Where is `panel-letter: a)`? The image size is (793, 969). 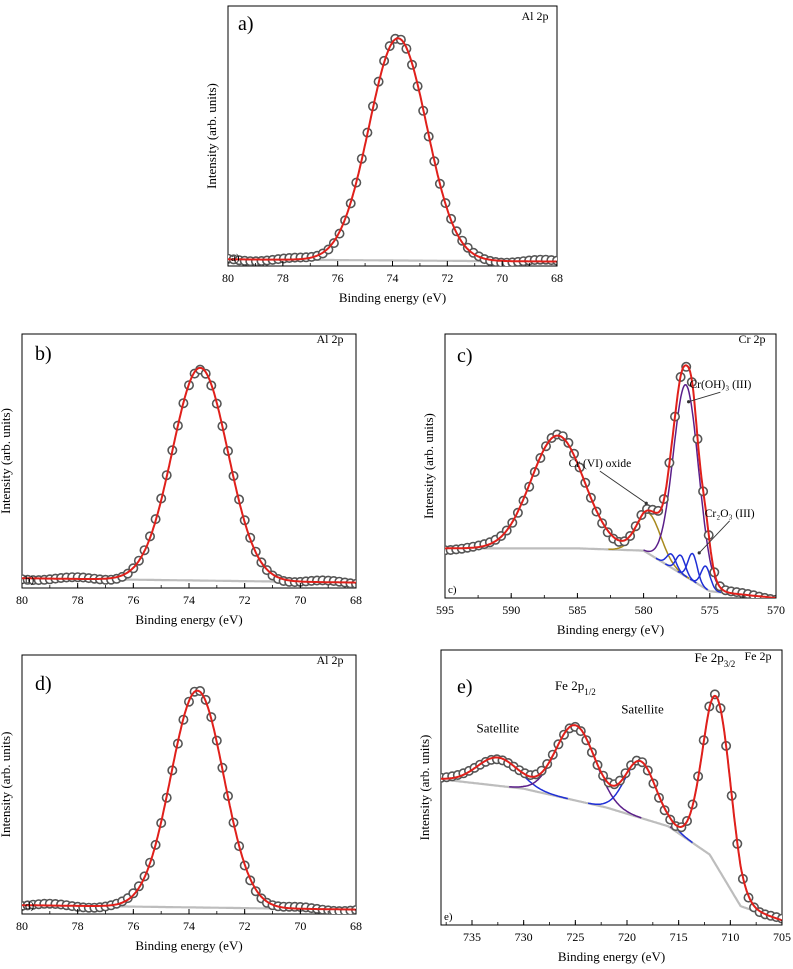 panel-letter: a) is located at coordinates (246, 24).